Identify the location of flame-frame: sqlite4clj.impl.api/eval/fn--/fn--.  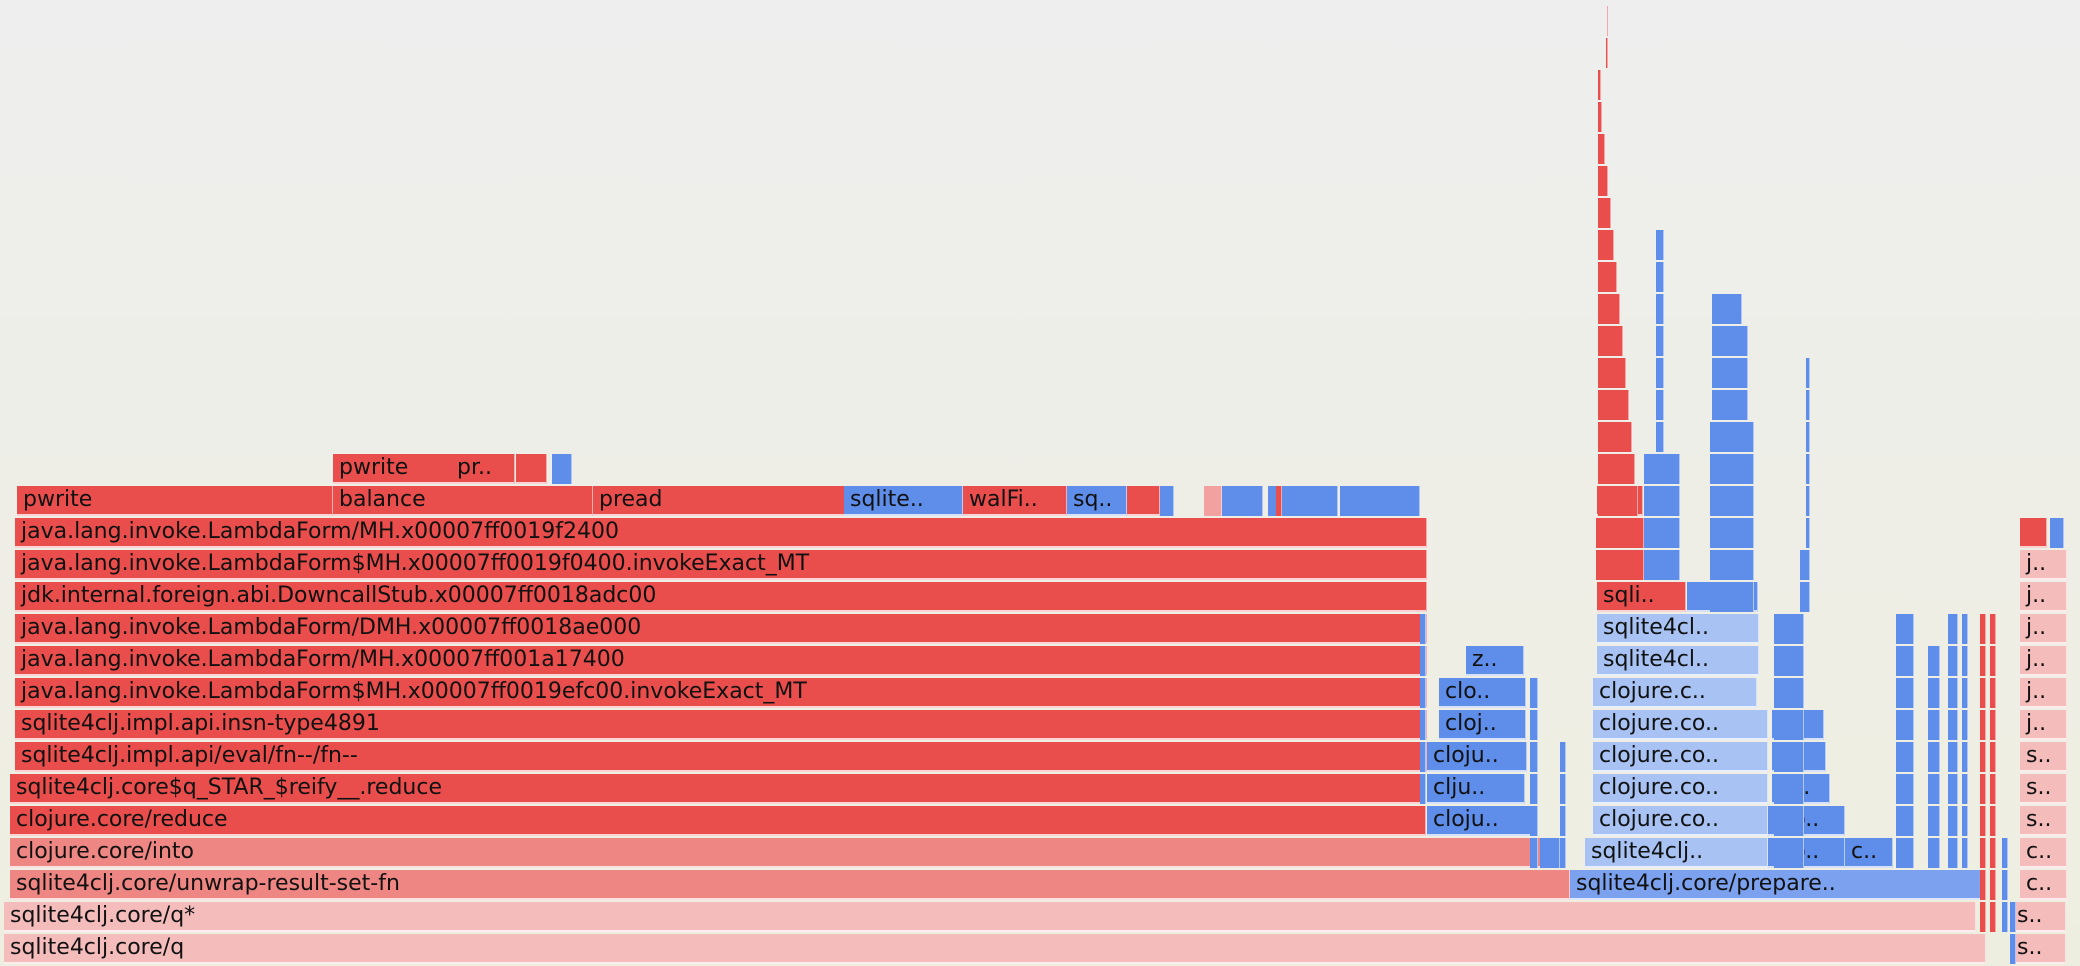
(721, 757).